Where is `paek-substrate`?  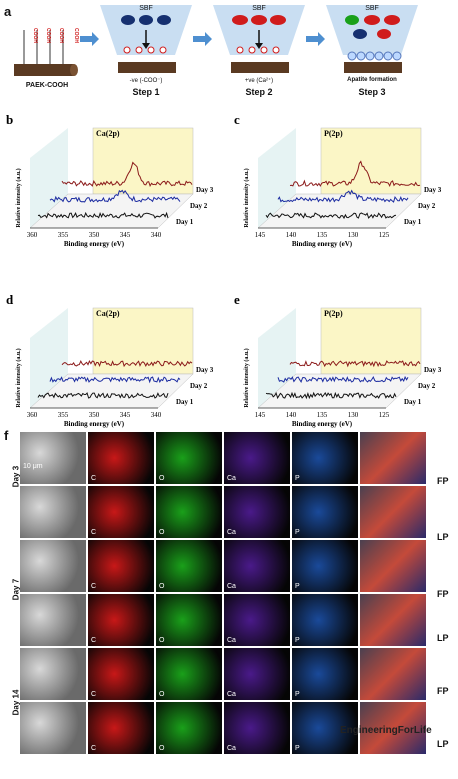
paek-substrate is located at coordinates (46, 53).